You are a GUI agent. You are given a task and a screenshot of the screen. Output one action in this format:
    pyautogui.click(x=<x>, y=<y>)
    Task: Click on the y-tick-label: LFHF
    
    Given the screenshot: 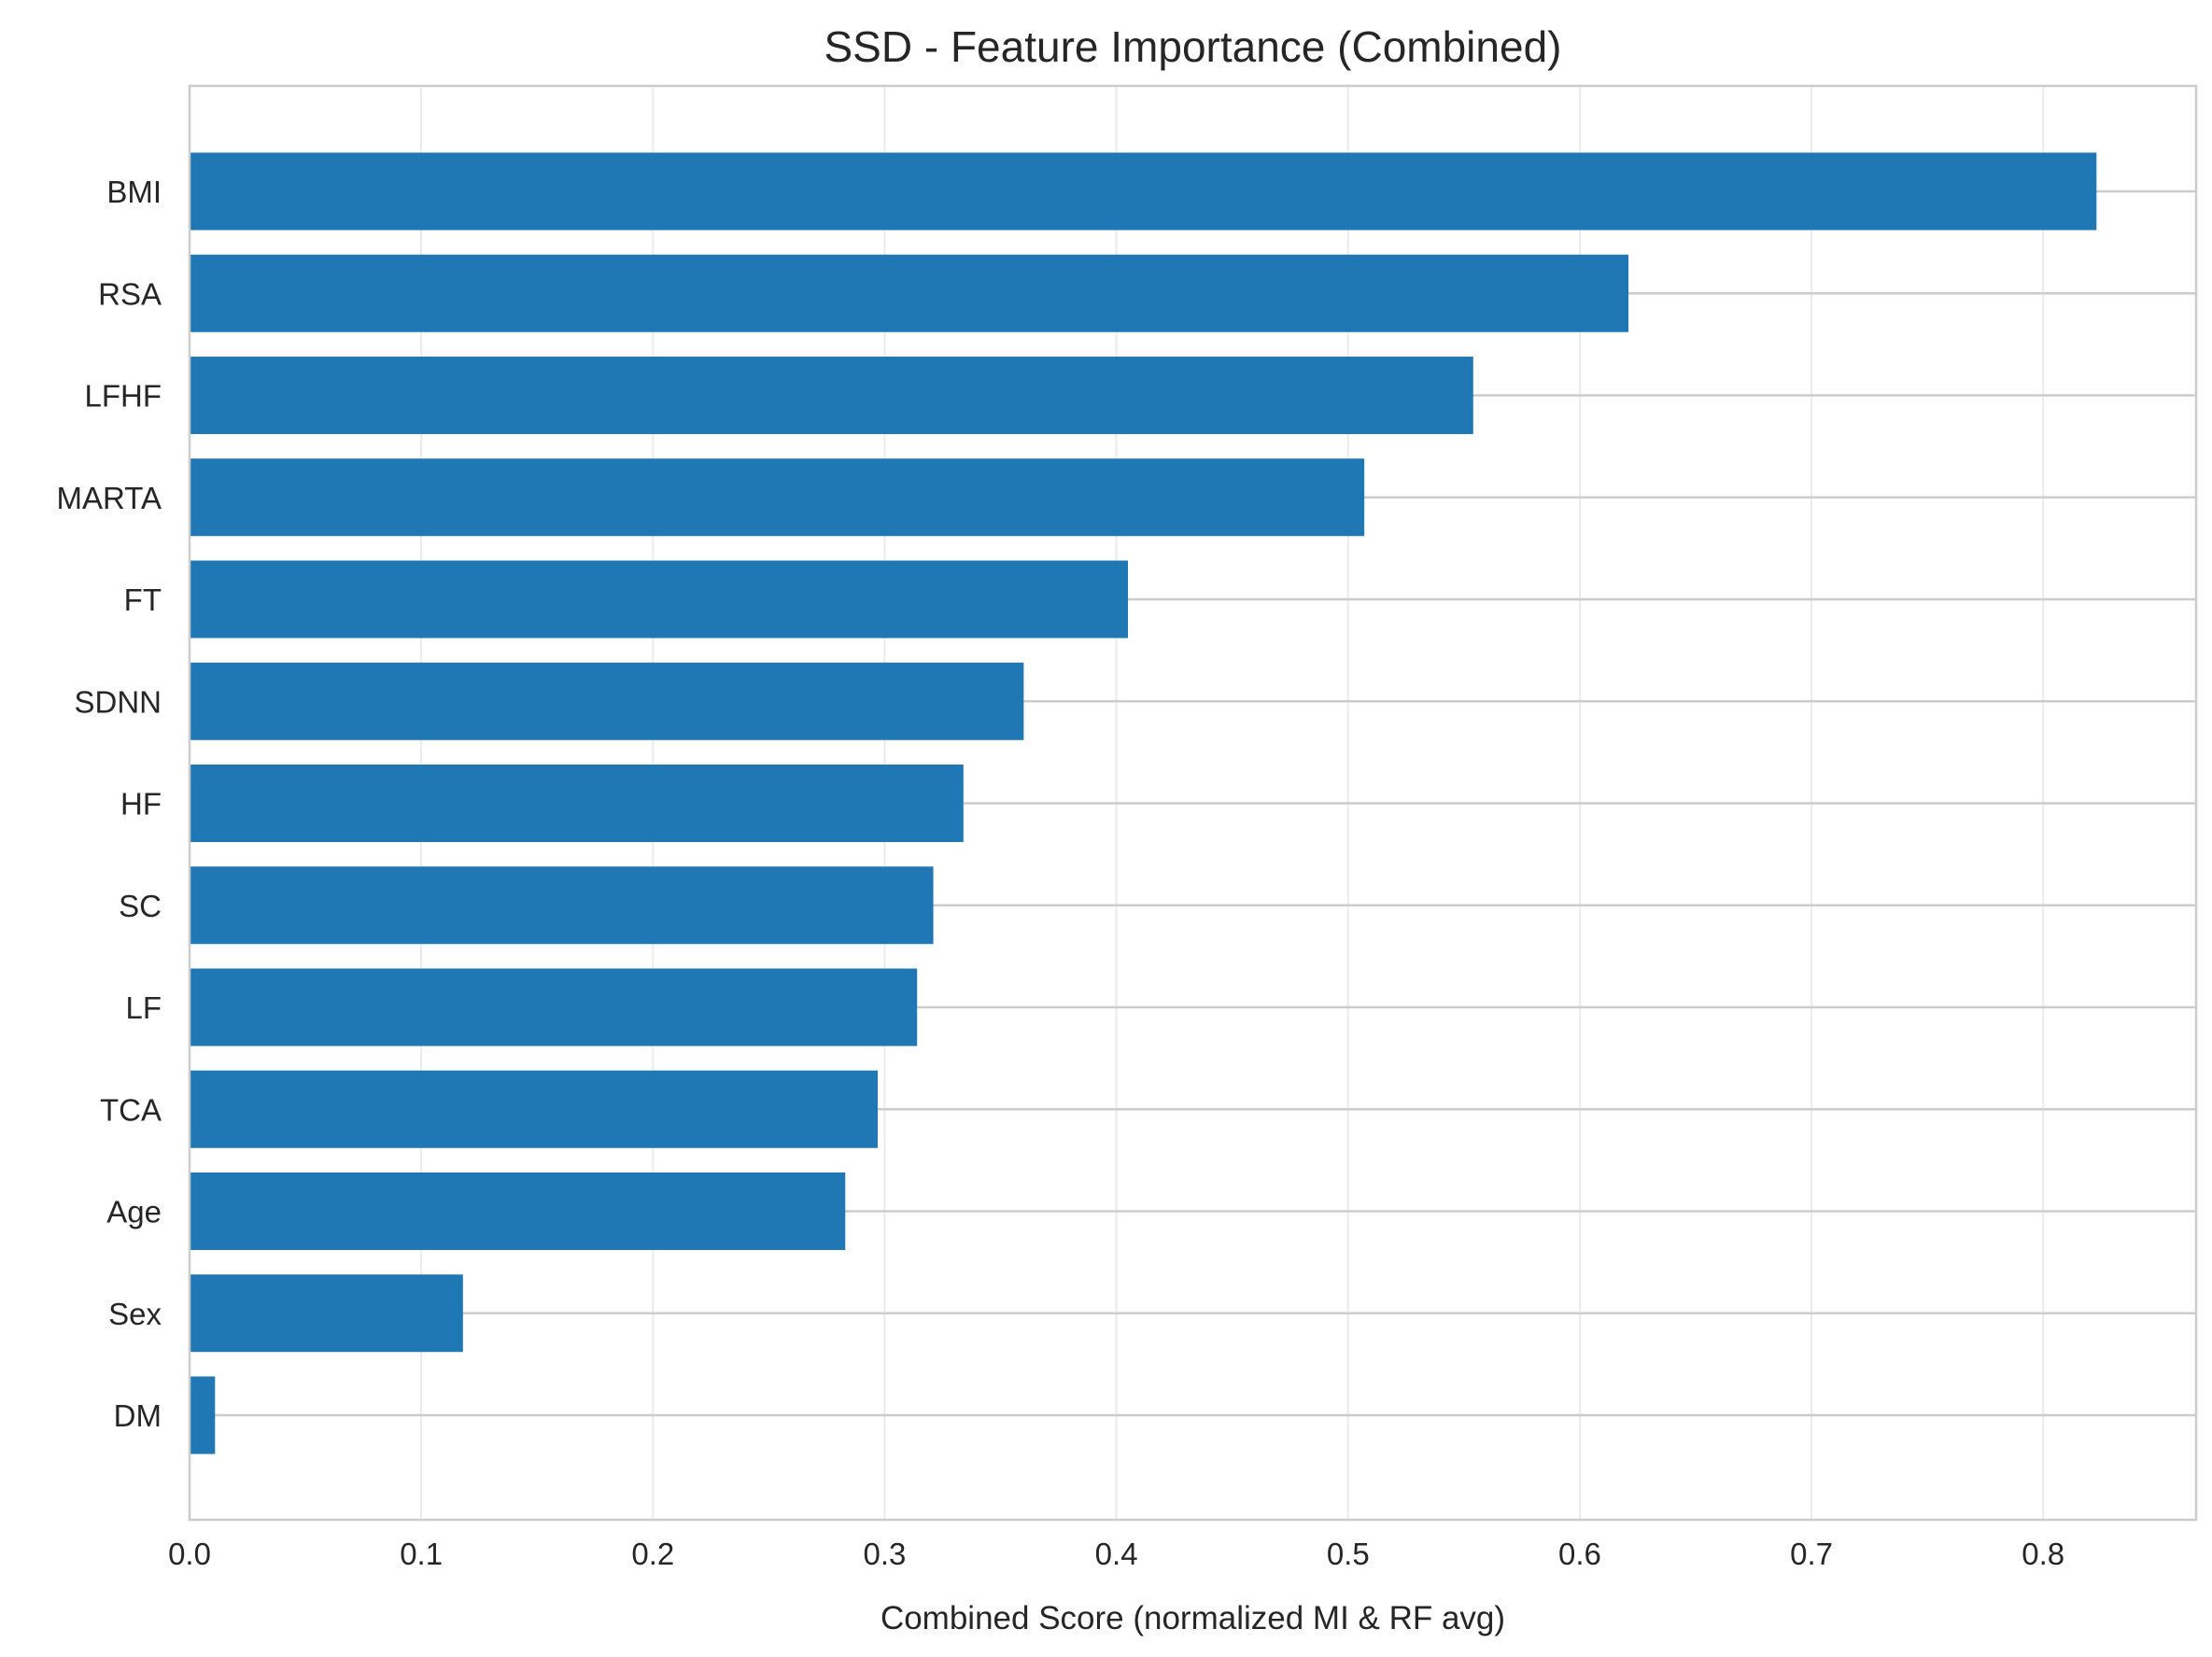 What is the action you would take?
    pyautogui.click(x=123, y=396)
    